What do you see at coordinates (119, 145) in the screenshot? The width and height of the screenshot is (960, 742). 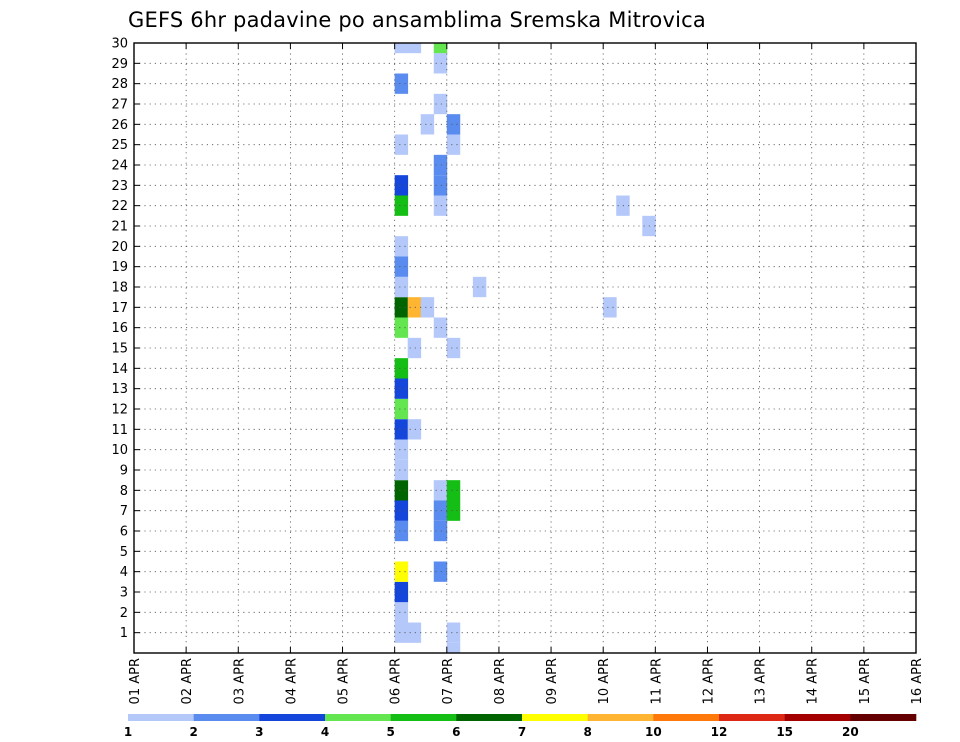 I see `y-tick-label: 25` at bounding box center [119, 145].